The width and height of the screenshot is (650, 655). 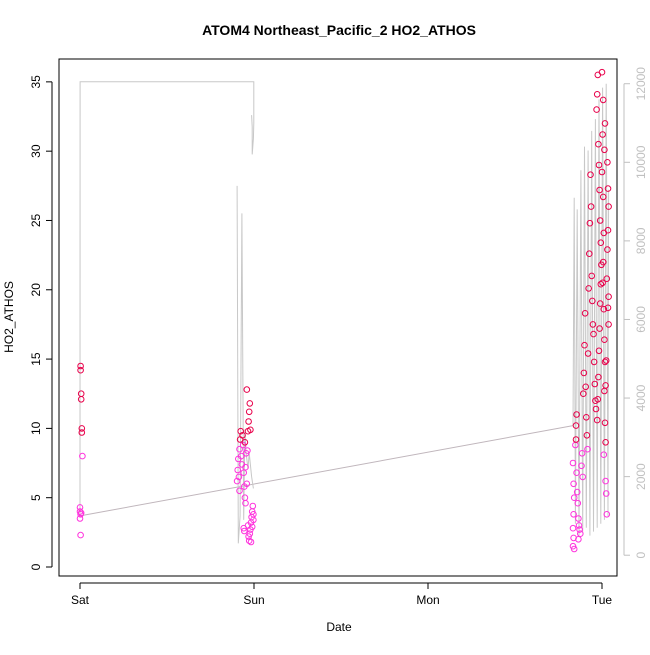 I want to click on x-tick-label: Sun, so click(x=253, y=600).